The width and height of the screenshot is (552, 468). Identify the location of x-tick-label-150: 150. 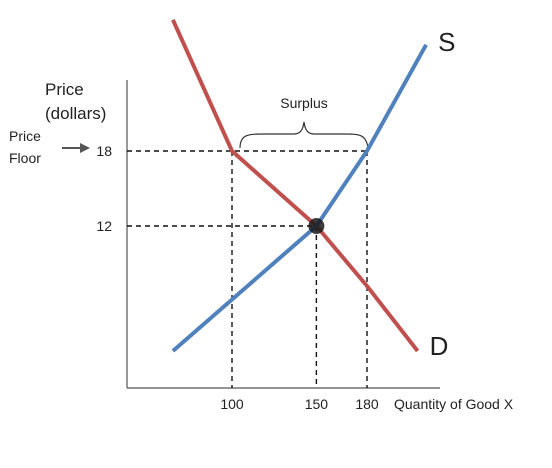
(317, 404).